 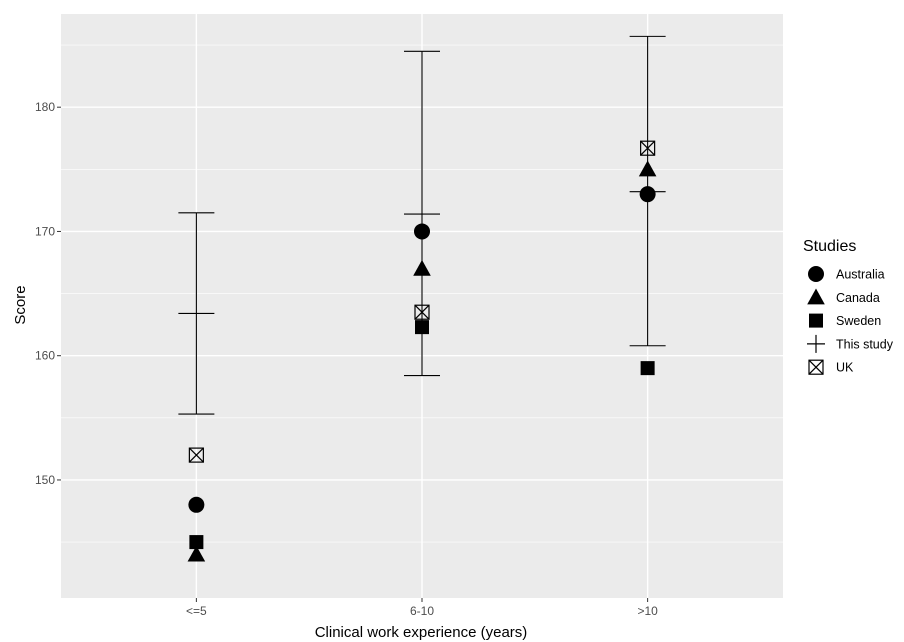 What do you see at coordinates (421, 632) in the screenshot?
I see `x-axis-title: Clinical work experience (years)` at bounding box center [421, 632].